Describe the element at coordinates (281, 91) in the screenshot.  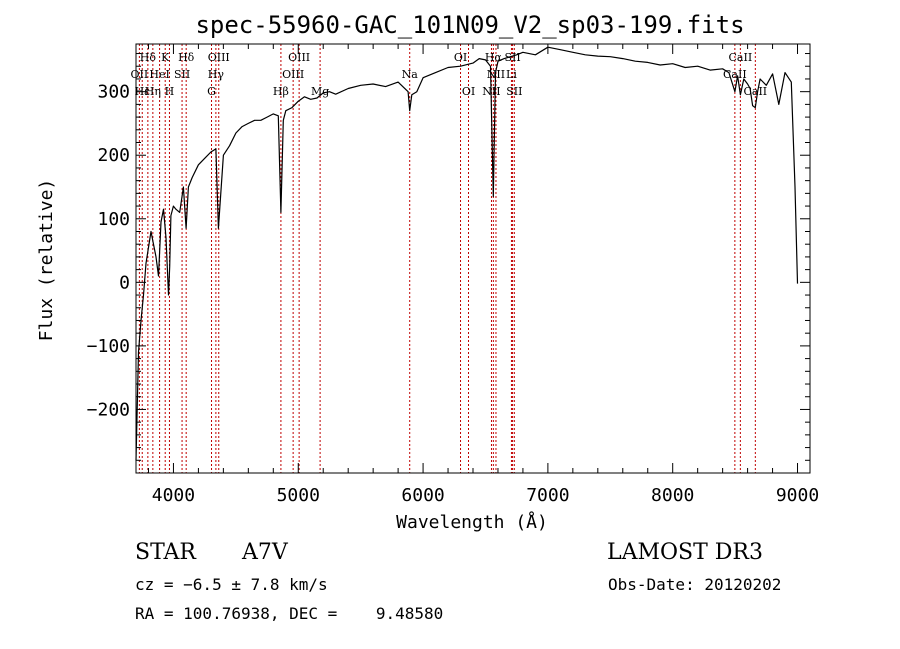
I see `line-label: Hβ` at that location.